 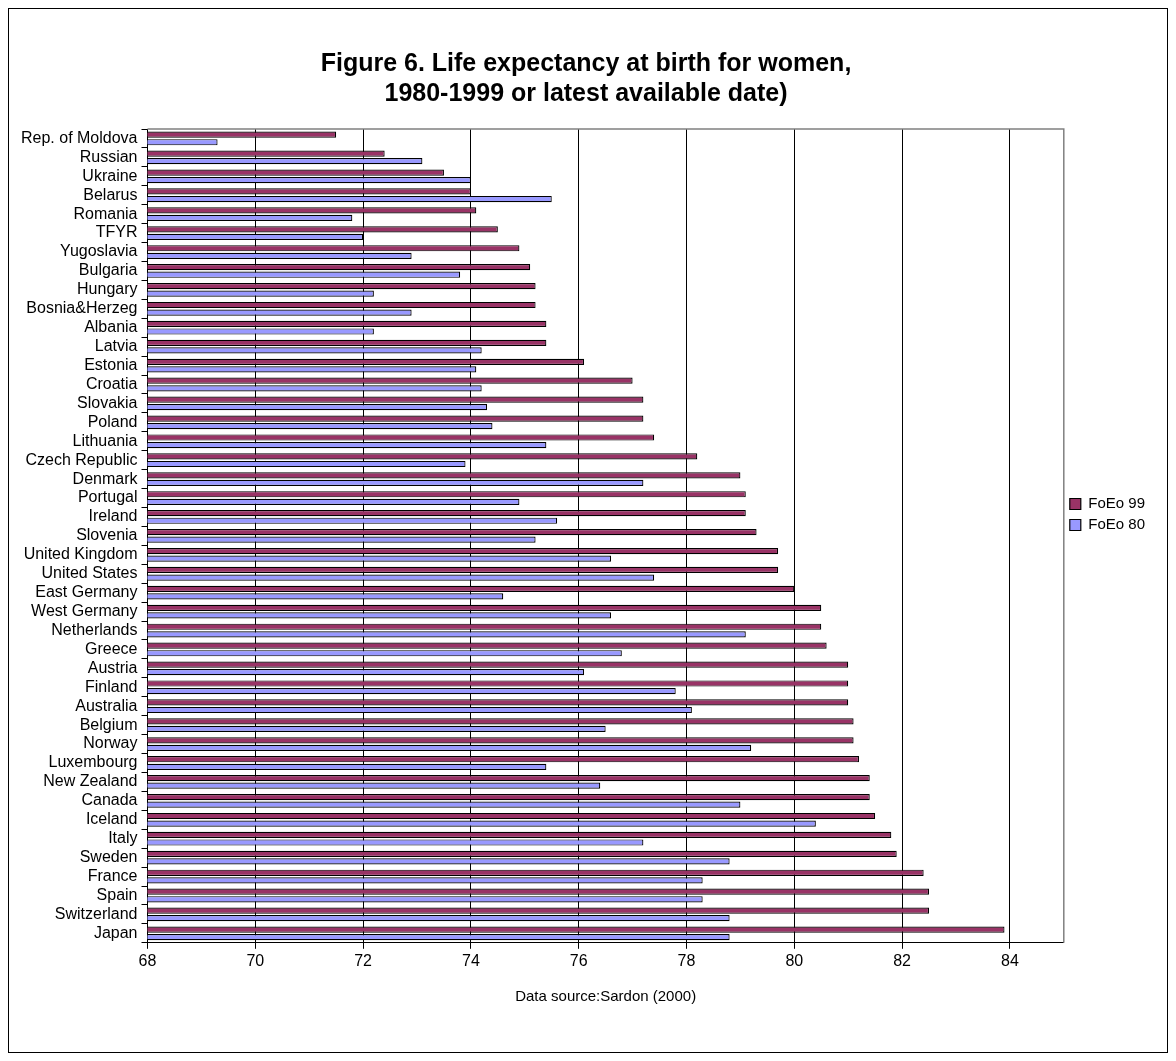 What do you see at coordinates (80, 554) in the screenshot?
I see `y-tick-label: United Kingdom` at bounding box center [80, 554].